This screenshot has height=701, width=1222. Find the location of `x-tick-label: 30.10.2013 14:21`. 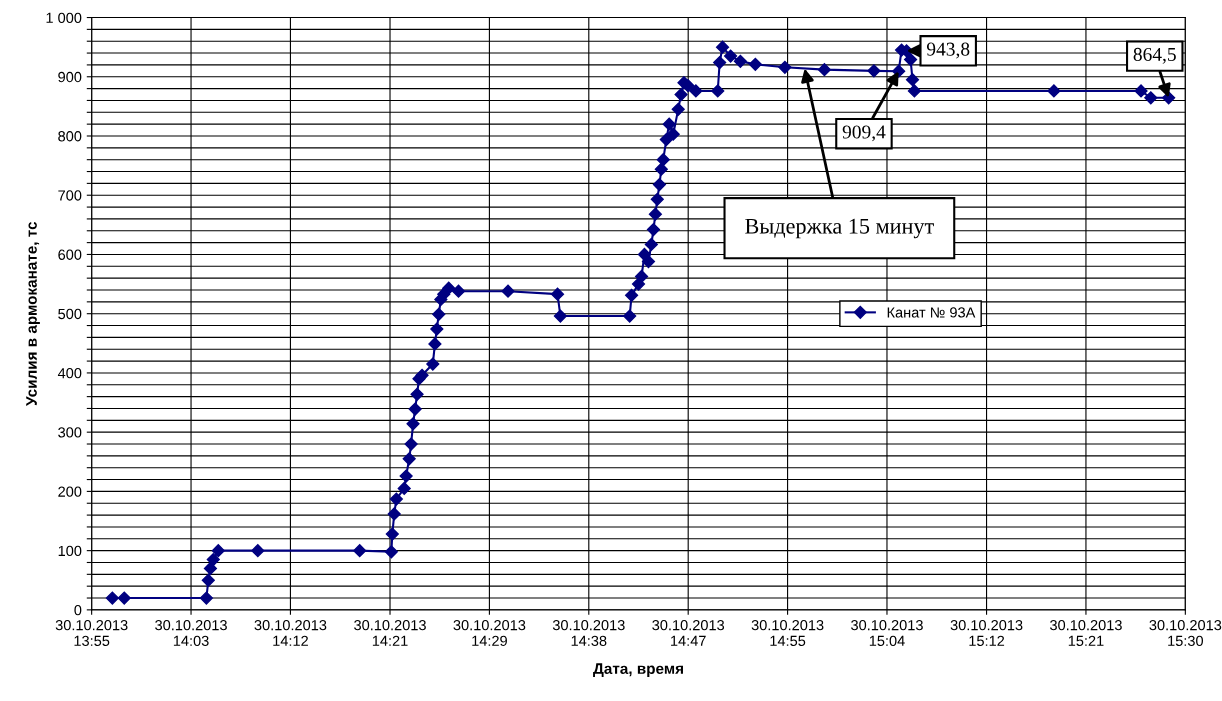

x-tick-label: 30.10.2013 14:21 is located at coordinates (390, 632).